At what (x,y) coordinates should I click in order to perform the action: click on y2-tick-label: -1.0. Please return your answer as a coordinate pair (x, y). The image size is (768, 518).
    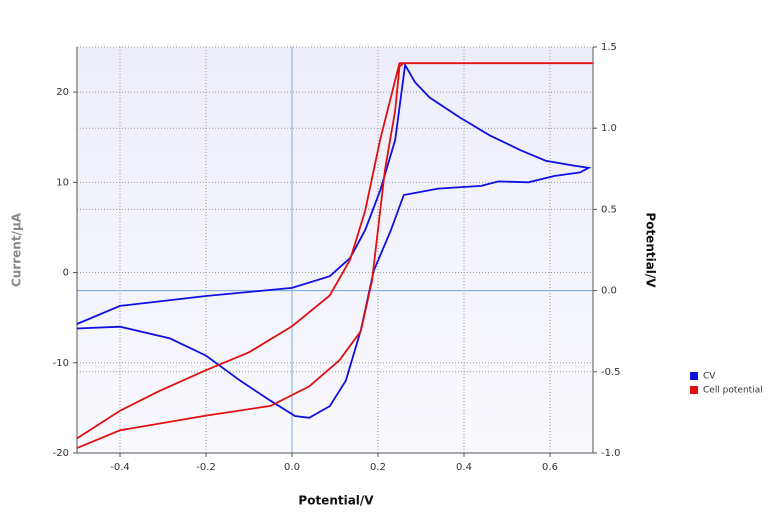
    Looking at the image, I should click on (611, 453).